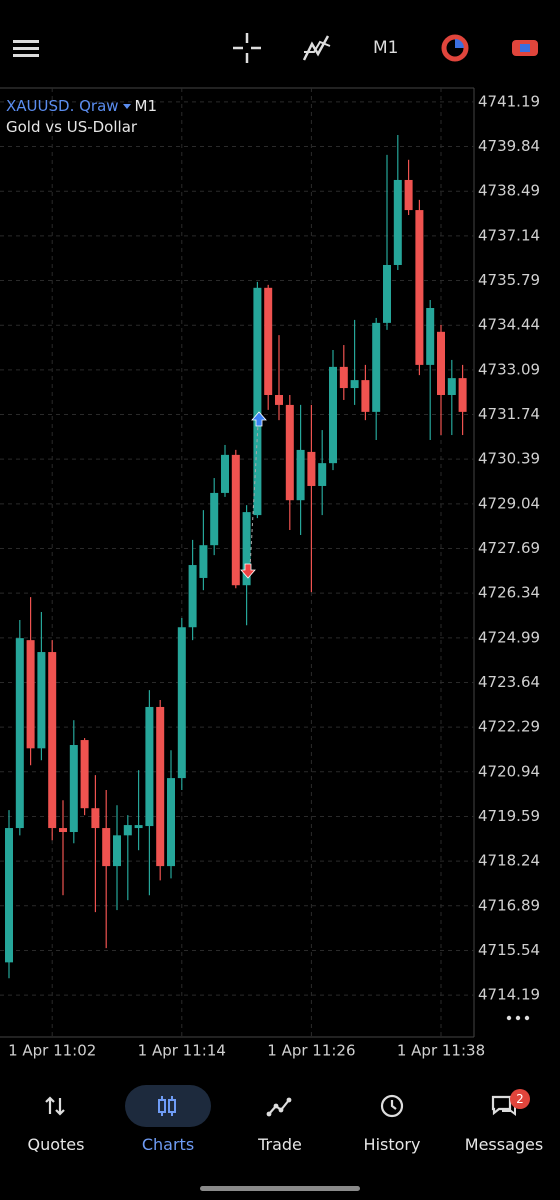  I want to click on more-button, so click(518, 1018).